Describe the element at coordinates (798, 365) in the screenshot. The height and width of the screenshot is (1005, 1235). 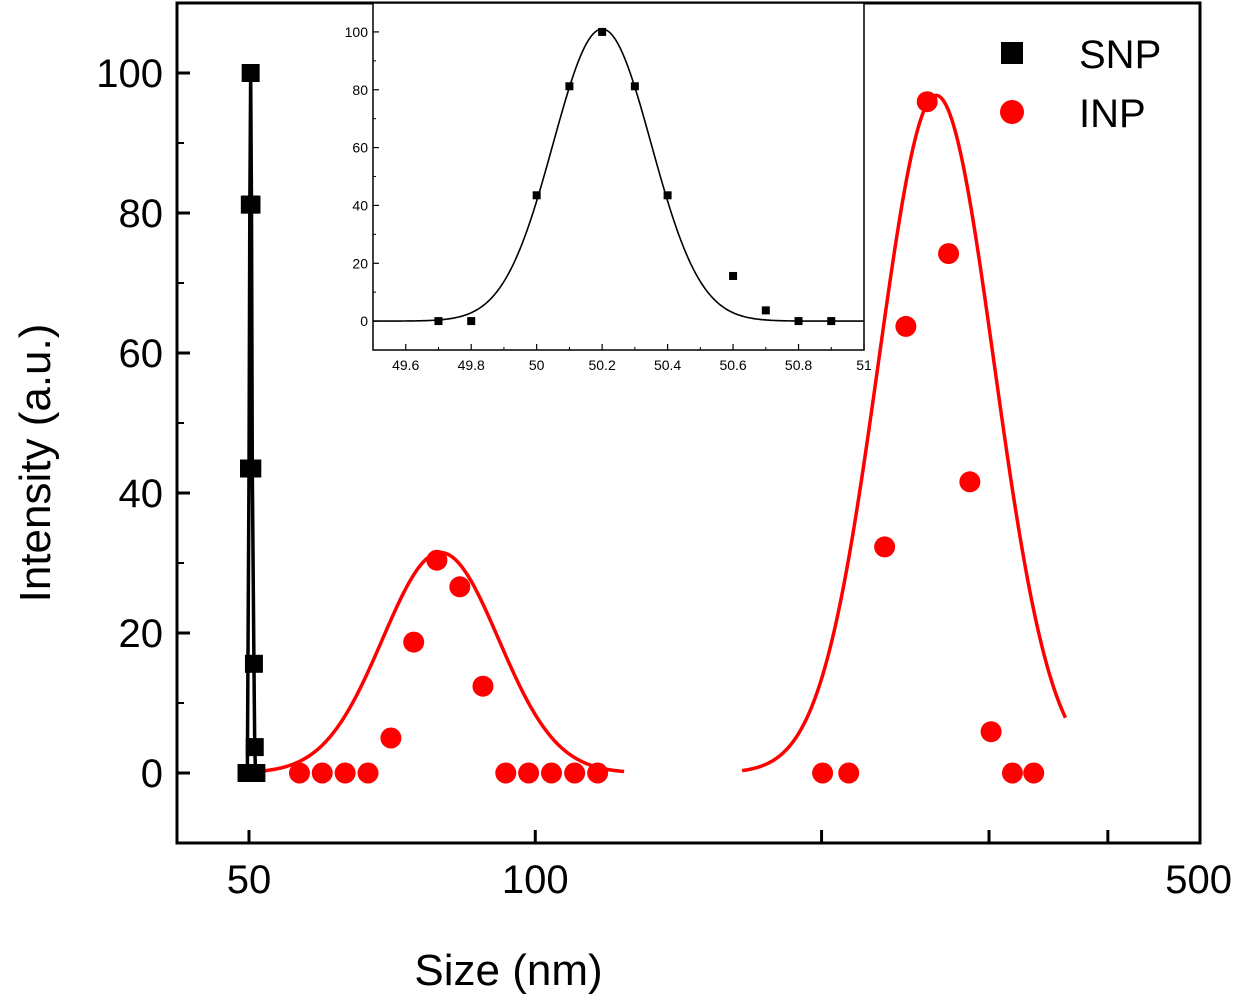
I see `inset-x-tick-label: 50.8` at that location.